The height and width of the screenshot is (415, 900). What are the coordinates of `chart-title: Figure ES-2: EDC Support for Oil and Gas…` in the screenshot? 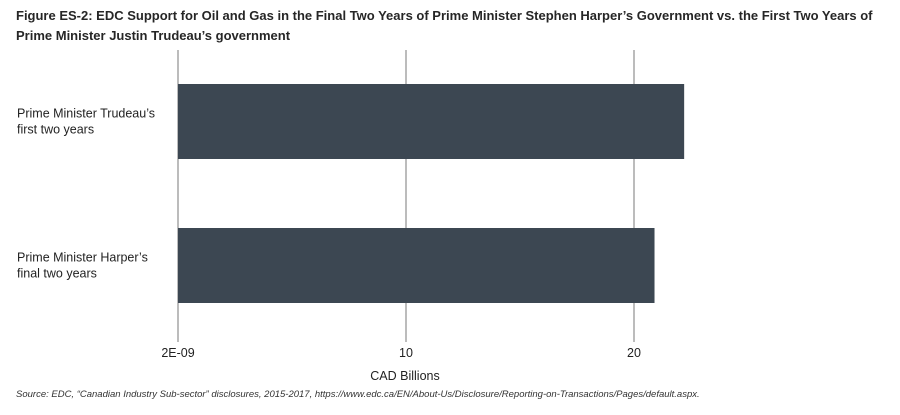 It's located at (444, 25).